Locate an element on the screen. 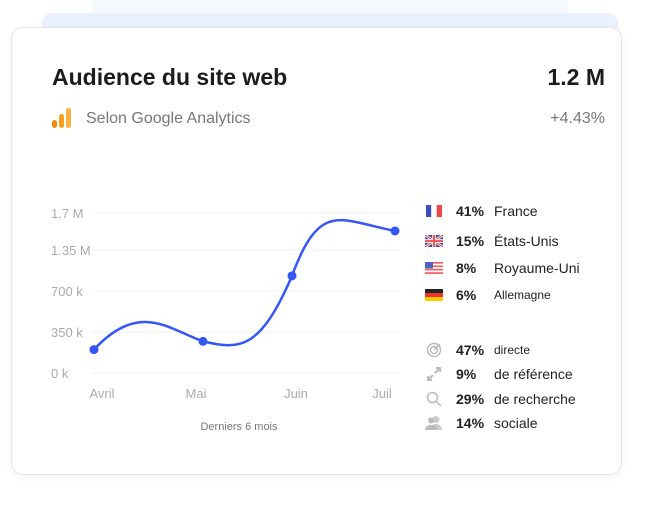 The height and width of the screenshot is (523, 660). x-tick-label: Juil is located at coordinates (382, 393).